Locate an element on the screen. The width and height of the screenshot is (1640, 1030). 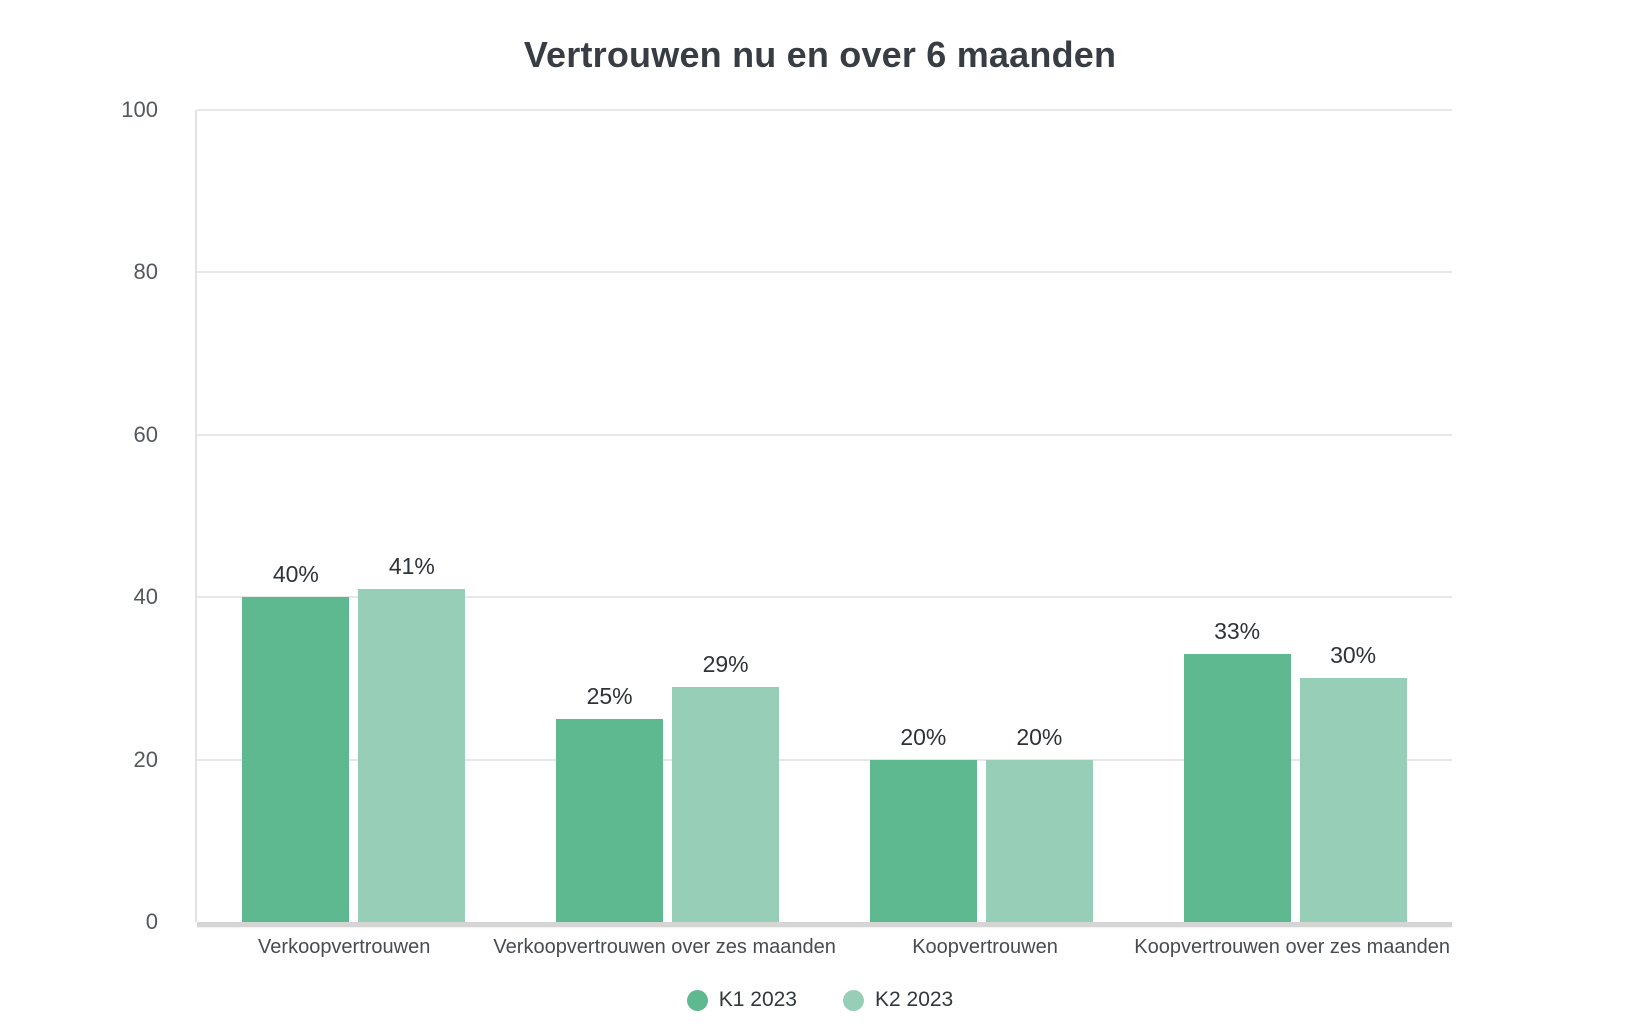
legend-label: K1 2023 is located at coordinates (757, 999).